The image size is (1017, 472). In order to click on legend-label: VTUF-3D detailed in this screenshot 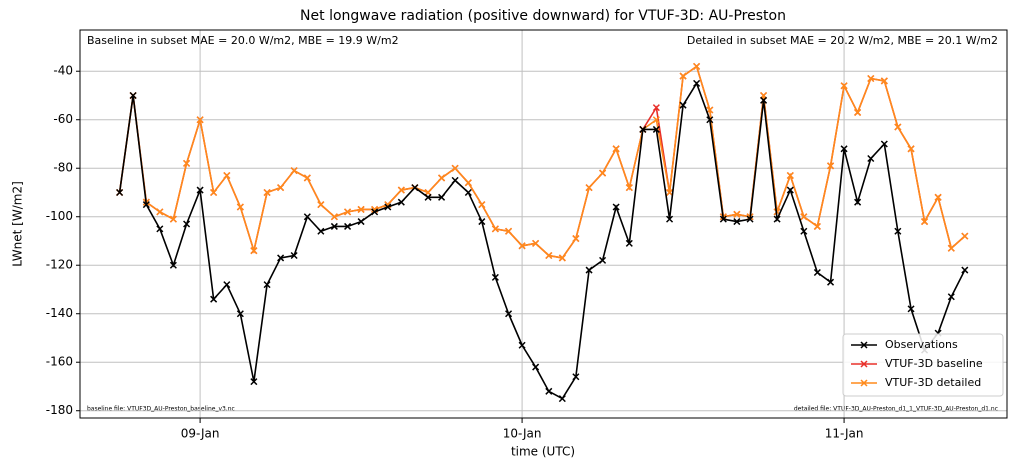, I will do `click(933, 382)`.